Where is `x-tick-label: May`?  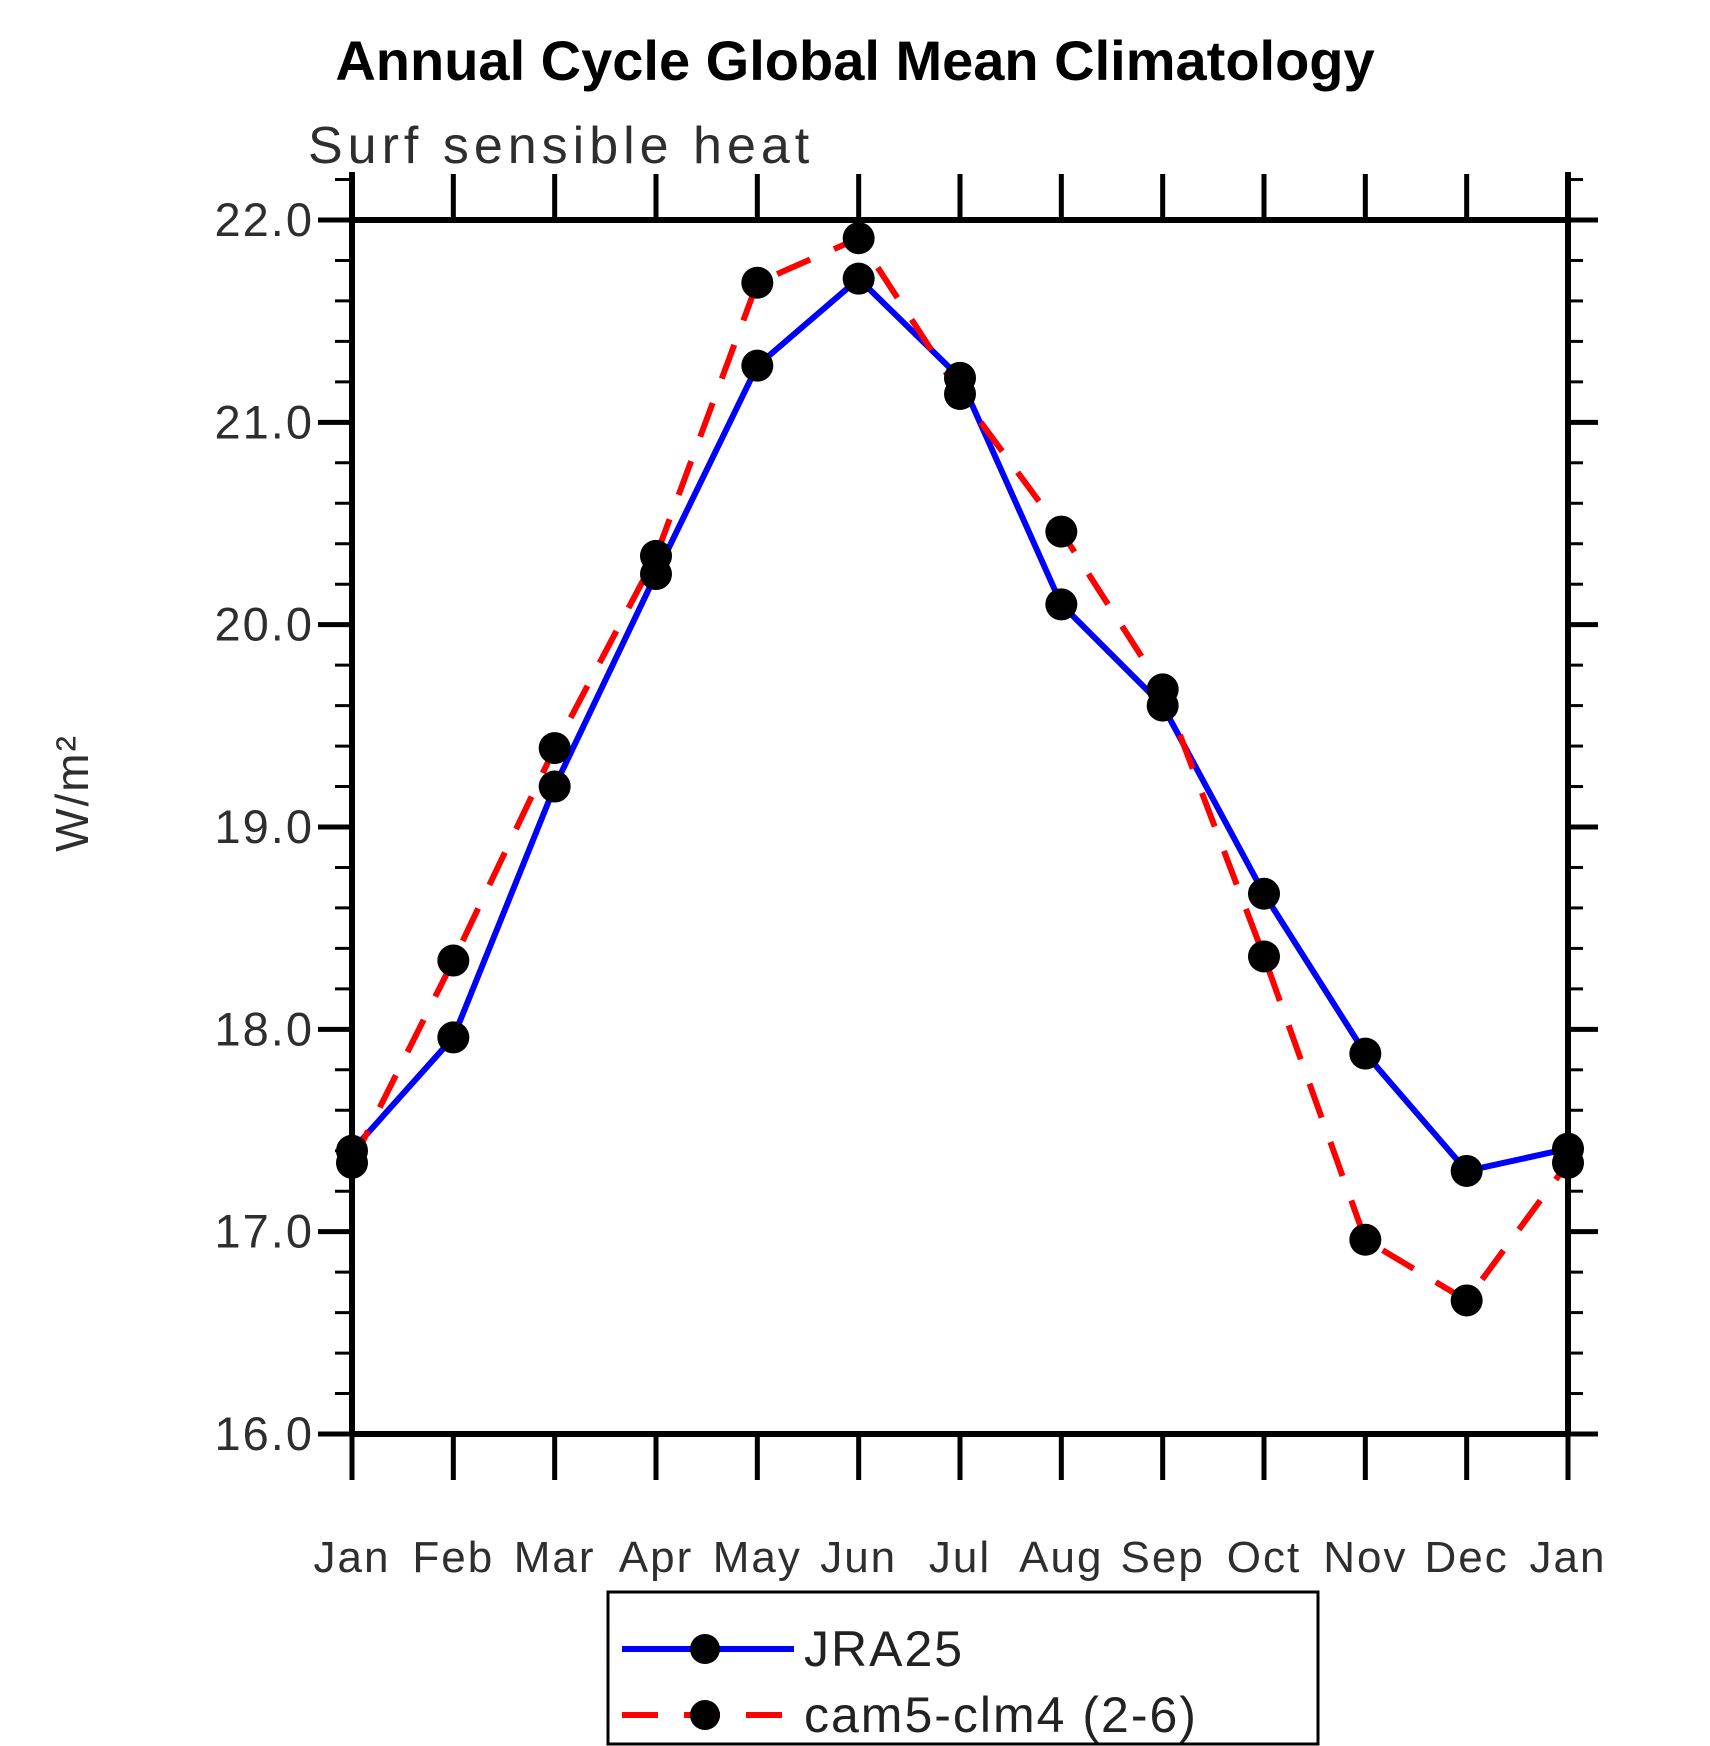
x-tick-label: May is located at coordinates (757, 1557).